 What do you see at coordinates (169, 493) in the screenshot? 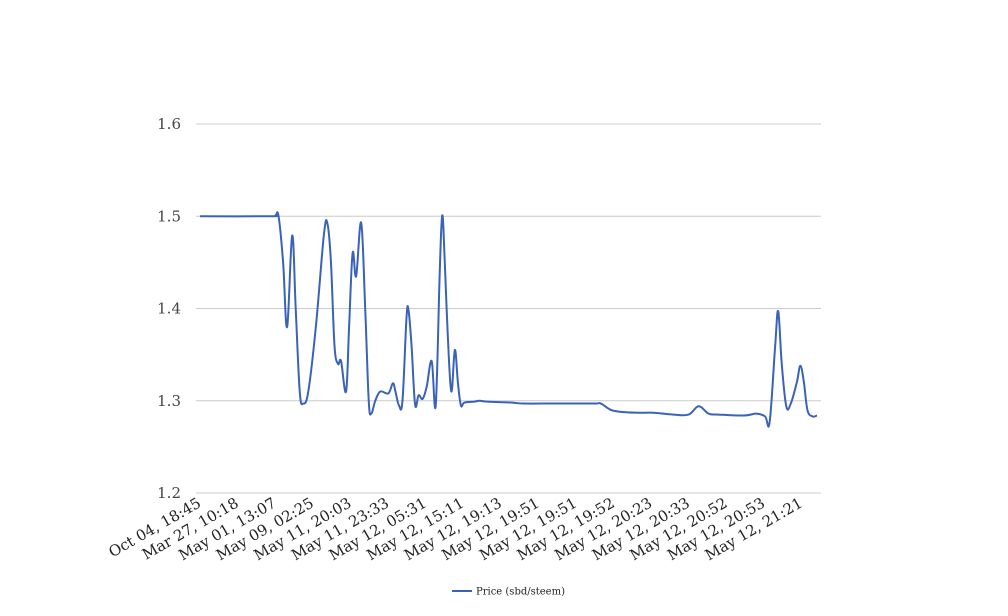
I see `y-tick-label: 1.2` at bounding box center [169, 493].